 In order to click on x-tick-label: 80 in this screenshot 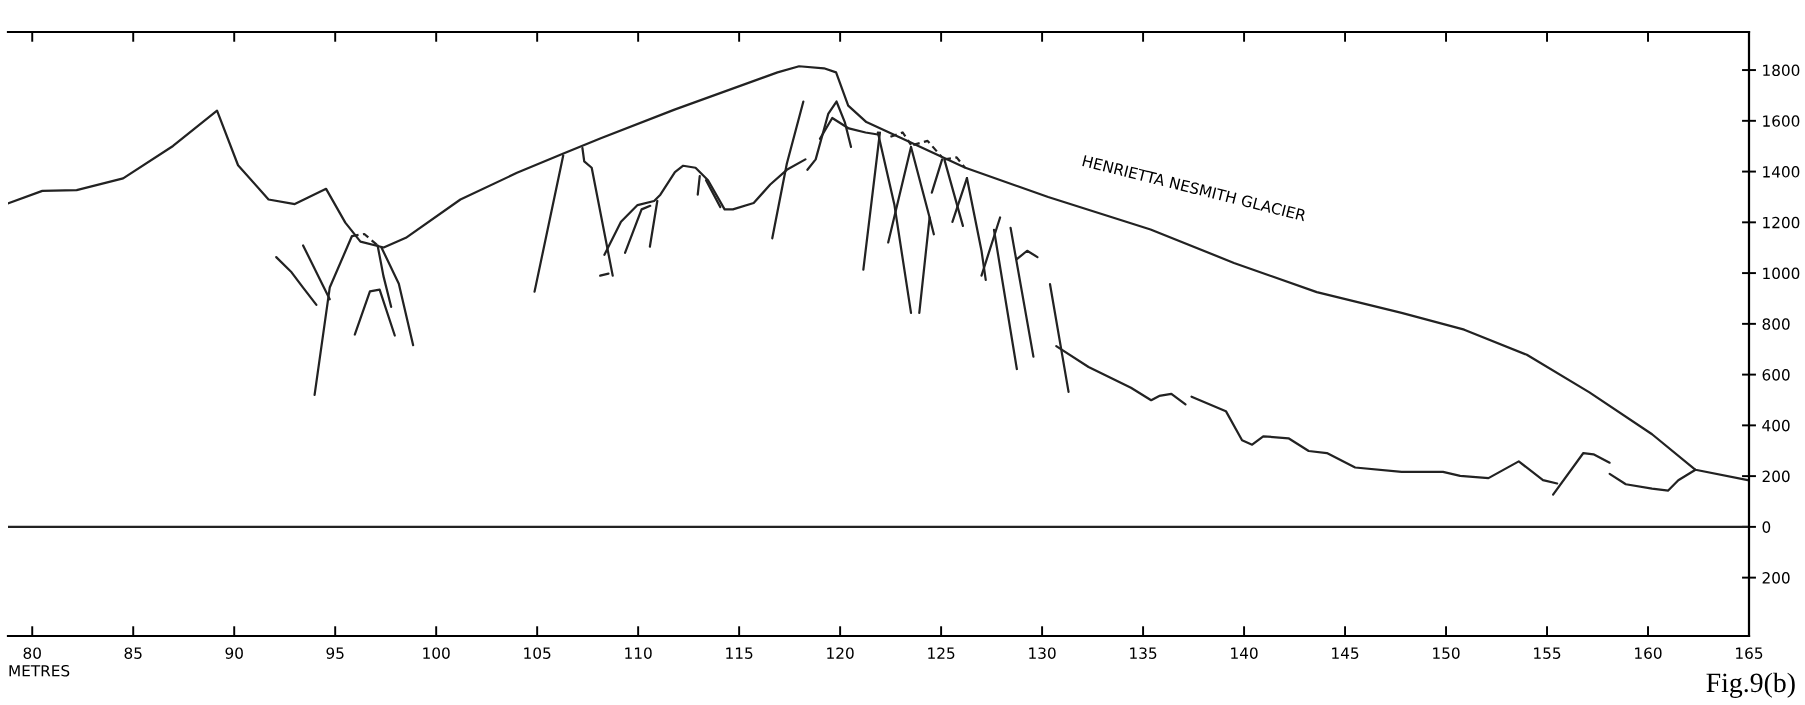, I will do `click(32, 653)`.